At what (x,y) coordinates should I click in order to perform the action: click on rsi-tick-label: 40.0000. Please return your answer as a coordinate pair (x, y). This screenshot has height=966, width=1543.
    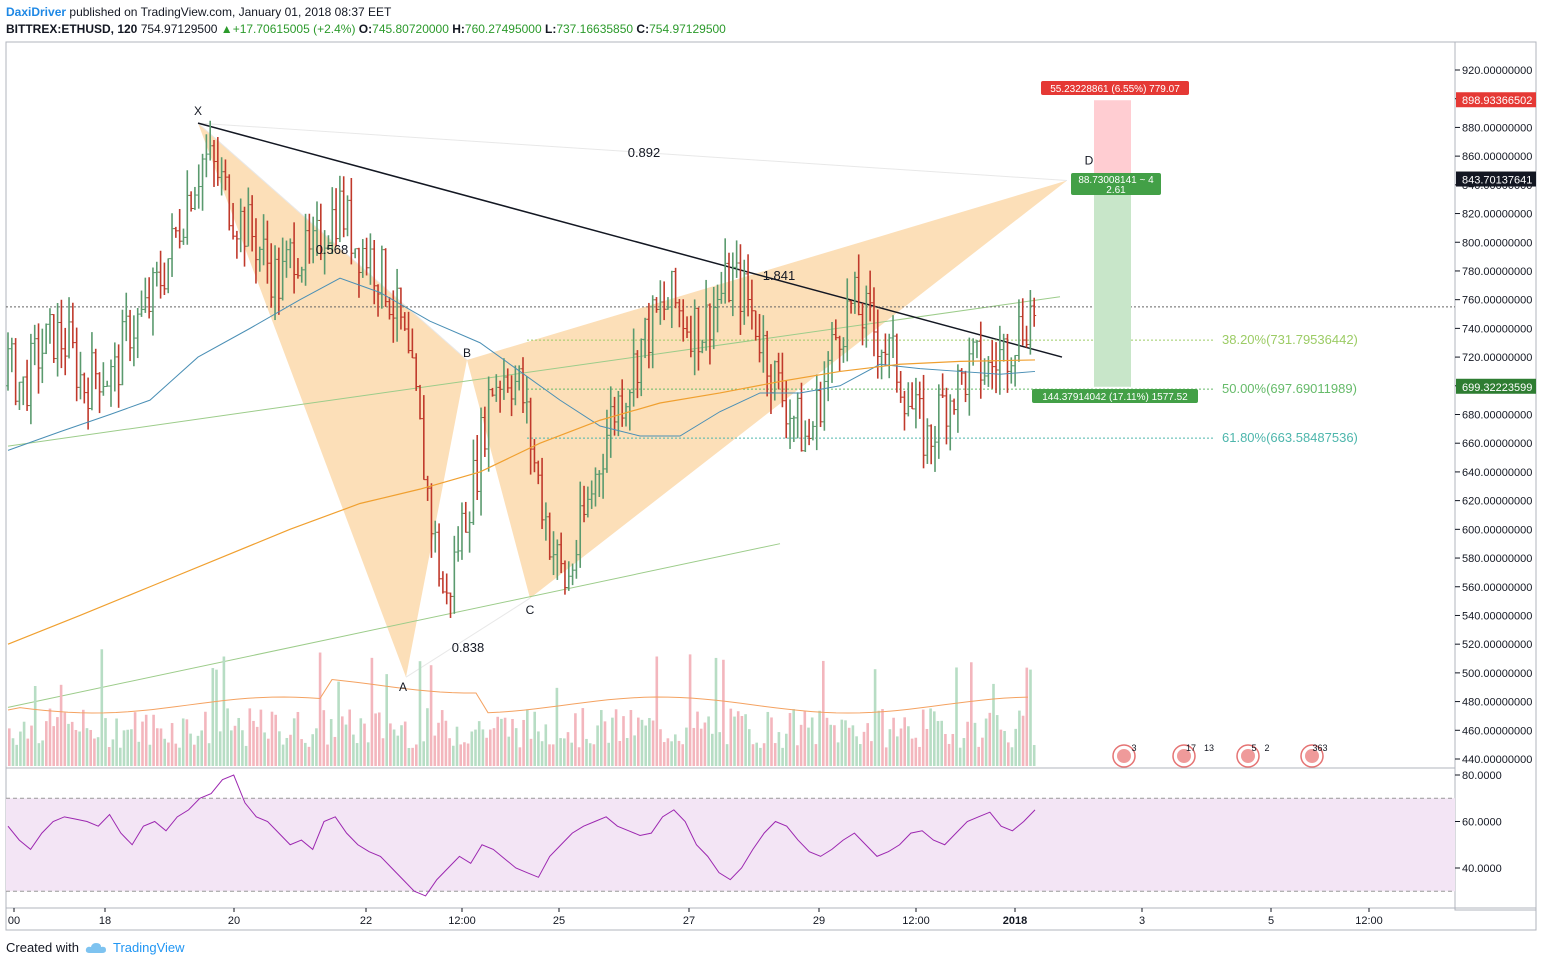
    Looking at the image, I should click on (1482, 869).